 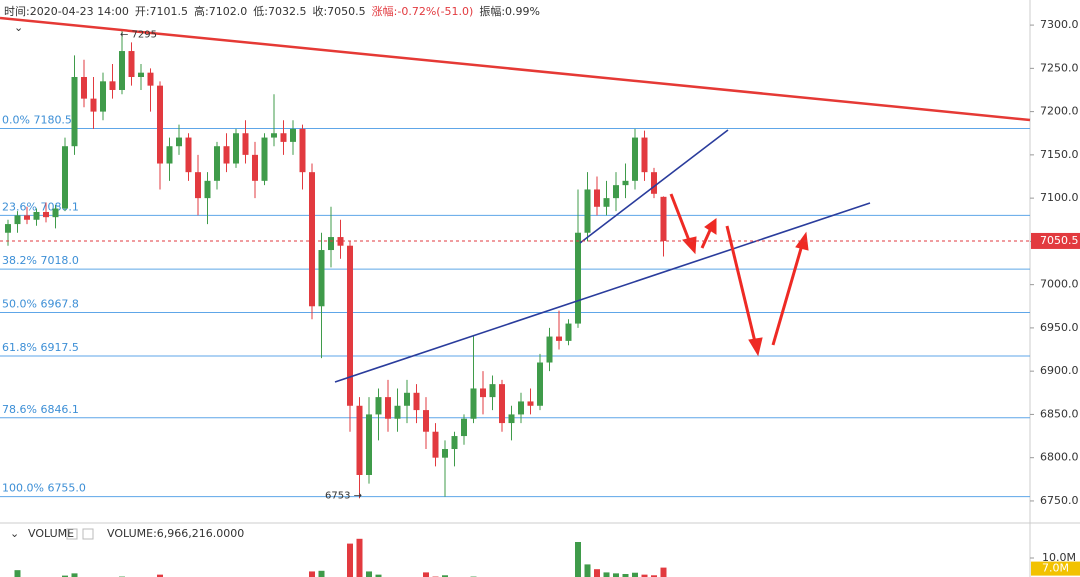 What do you see at coordinates (279, 11) in the screenshot?
I see `info-field: 低:7032.5` at bounding box center [279, 11].